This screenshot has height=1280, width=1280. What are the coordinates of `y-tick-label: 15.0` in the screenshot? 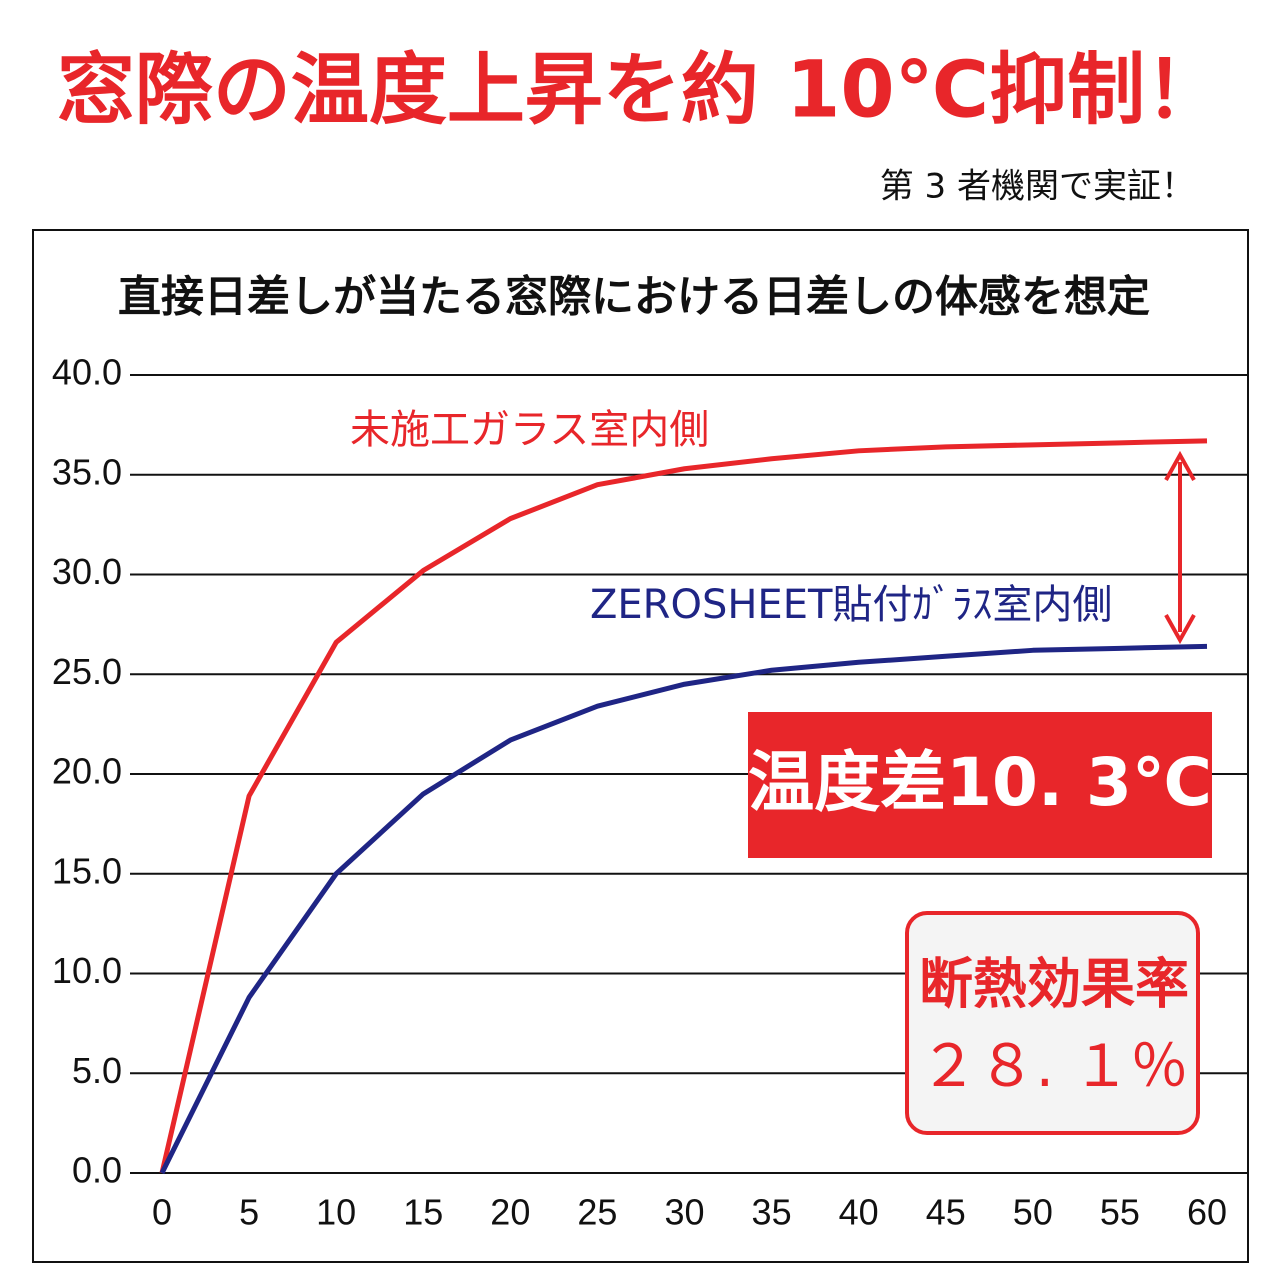 It's located at (87, 870).